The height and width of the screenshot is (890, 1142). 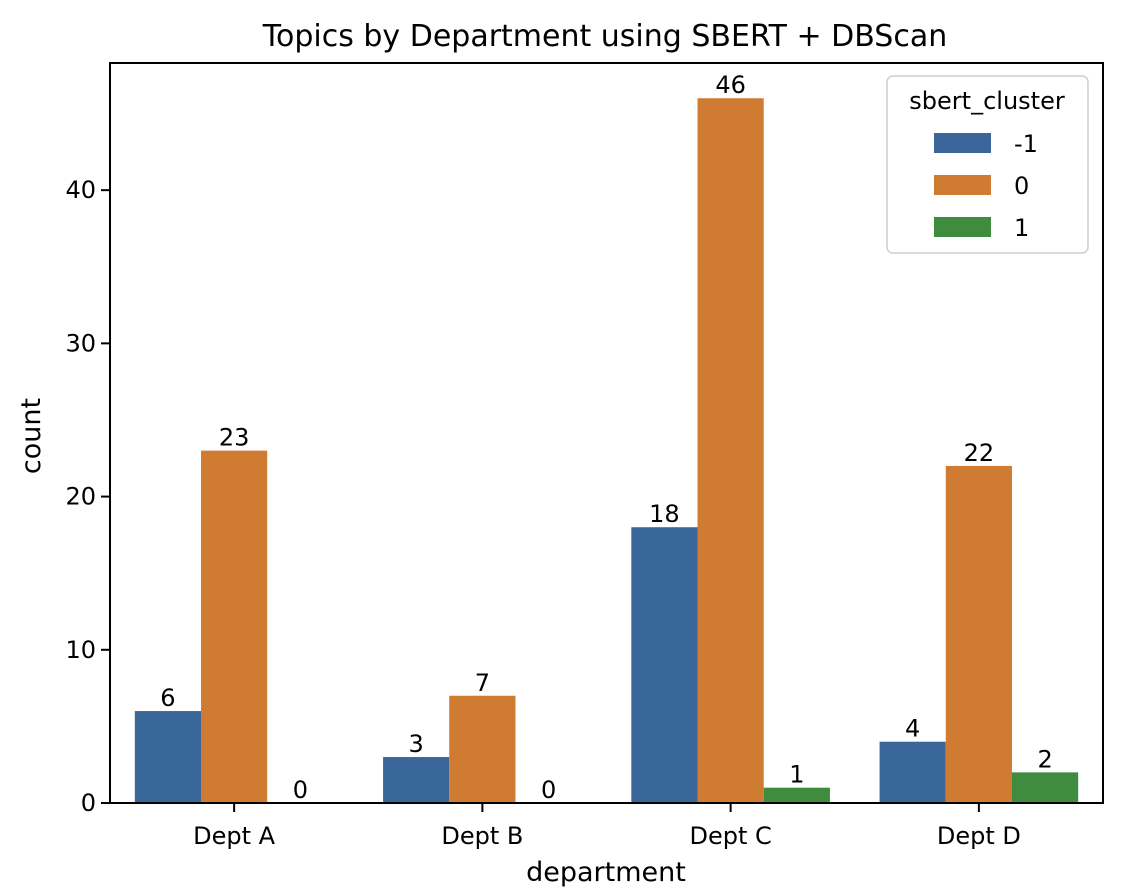 What do you see at coordinates (234, 438) in the screenshot?
I see `bar-value-label: 23` at bounding box center [234, 438].